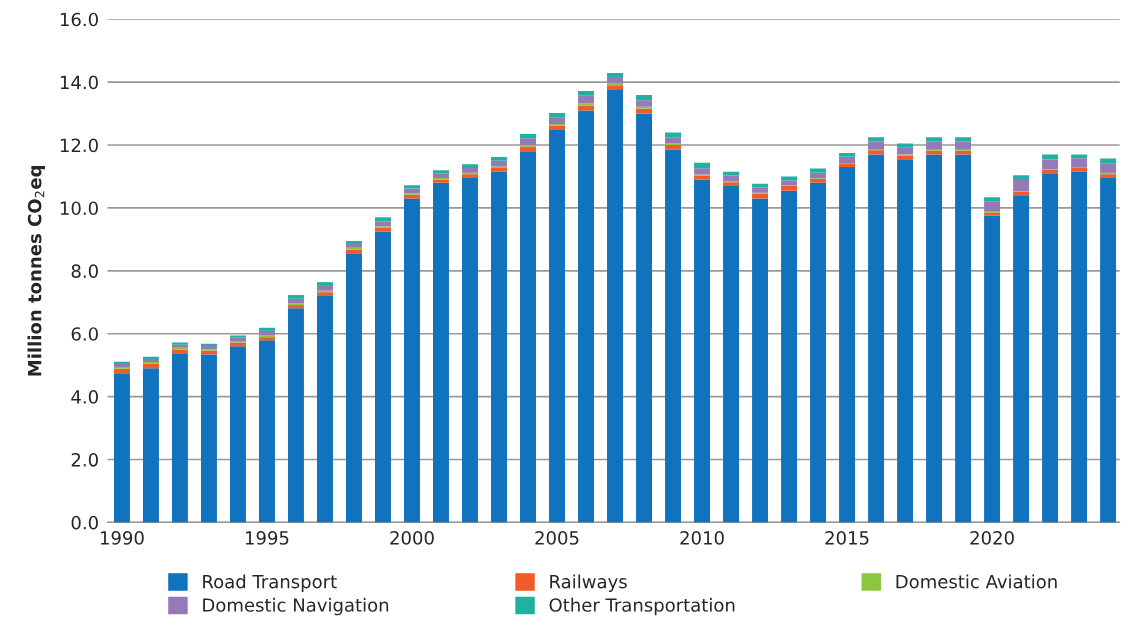 The image size is (1131, 641). Describe the element at coordinates (557, 538) in the screenshot. I see `x-tick-label: 2005` at that location.